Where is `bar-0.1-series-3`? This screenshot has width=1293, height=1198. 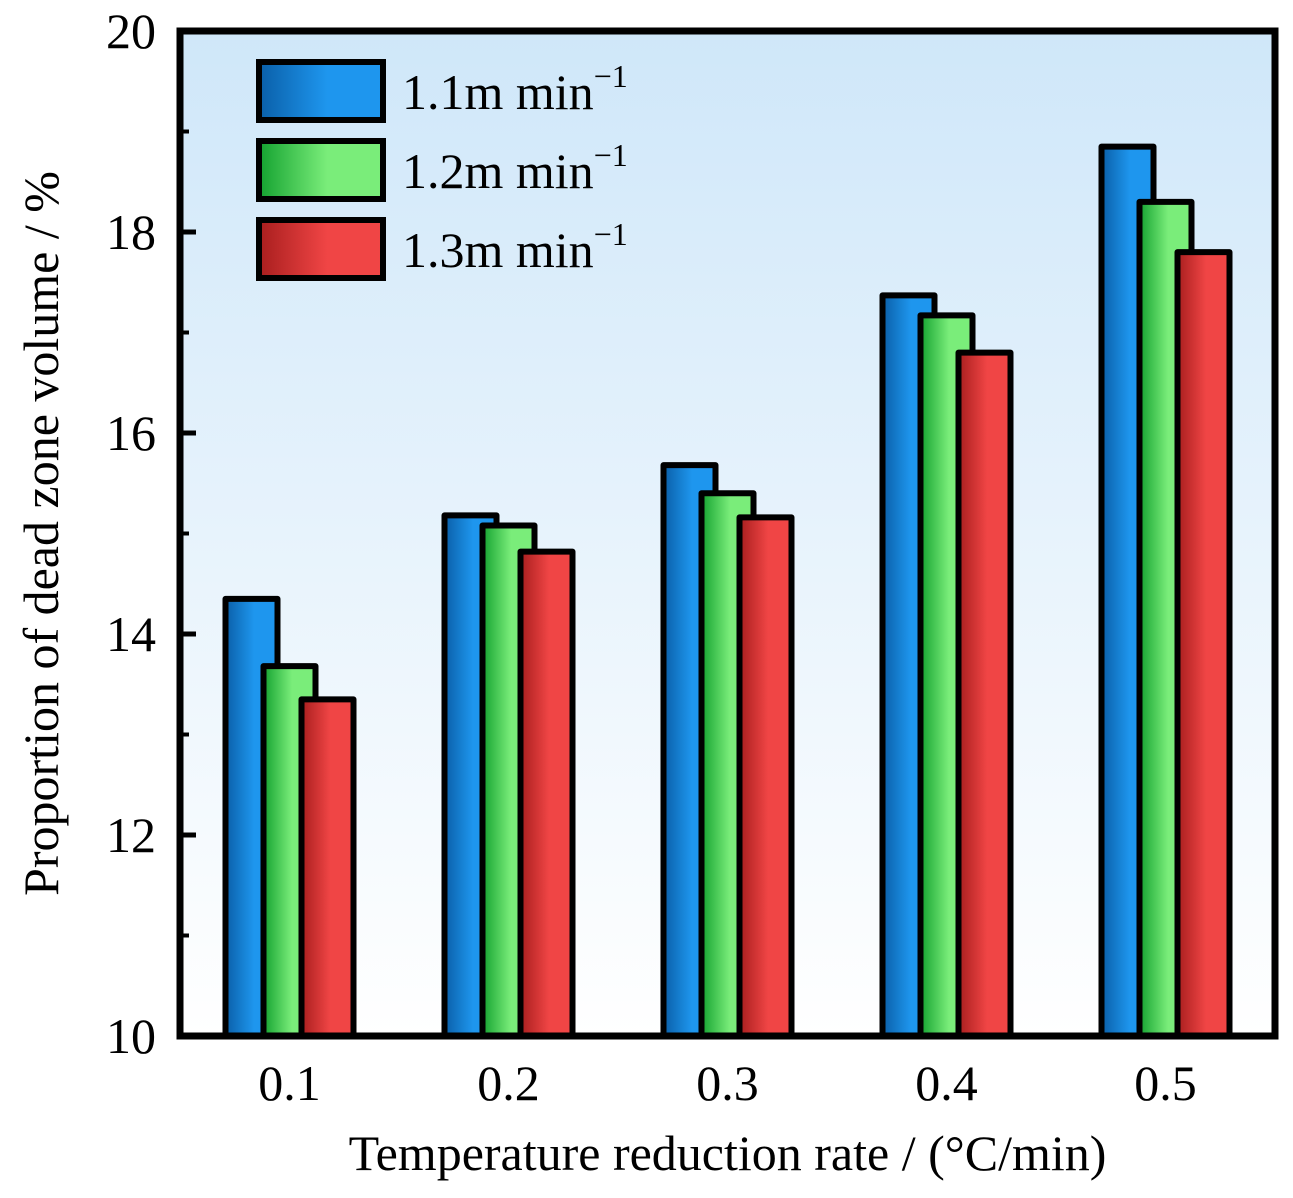 bar-0.1-series-3 is located at coordinates (327, 867).